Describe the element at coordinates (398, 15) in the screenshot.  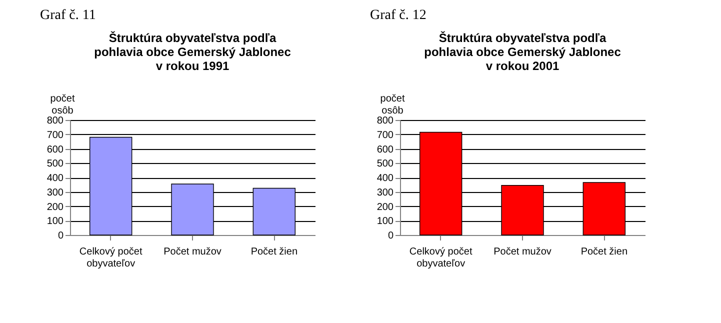
I see `text: Graf č. 12` at that location.